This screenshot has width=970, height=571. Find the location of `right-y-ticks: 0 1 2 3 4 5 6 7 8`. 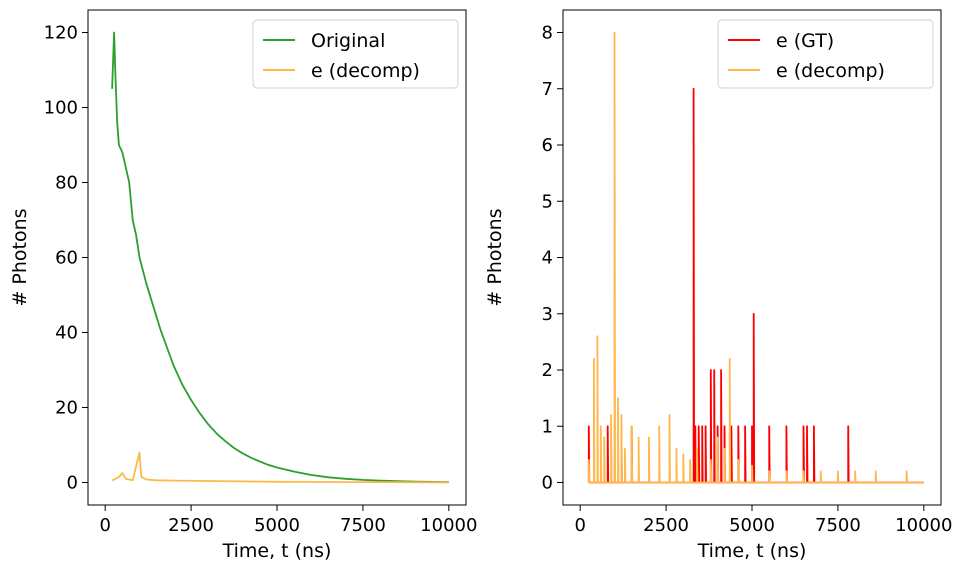

right-y-ticks: 0 1 2 3 4 5 6 7 8 is located at coordinates (552, 258).